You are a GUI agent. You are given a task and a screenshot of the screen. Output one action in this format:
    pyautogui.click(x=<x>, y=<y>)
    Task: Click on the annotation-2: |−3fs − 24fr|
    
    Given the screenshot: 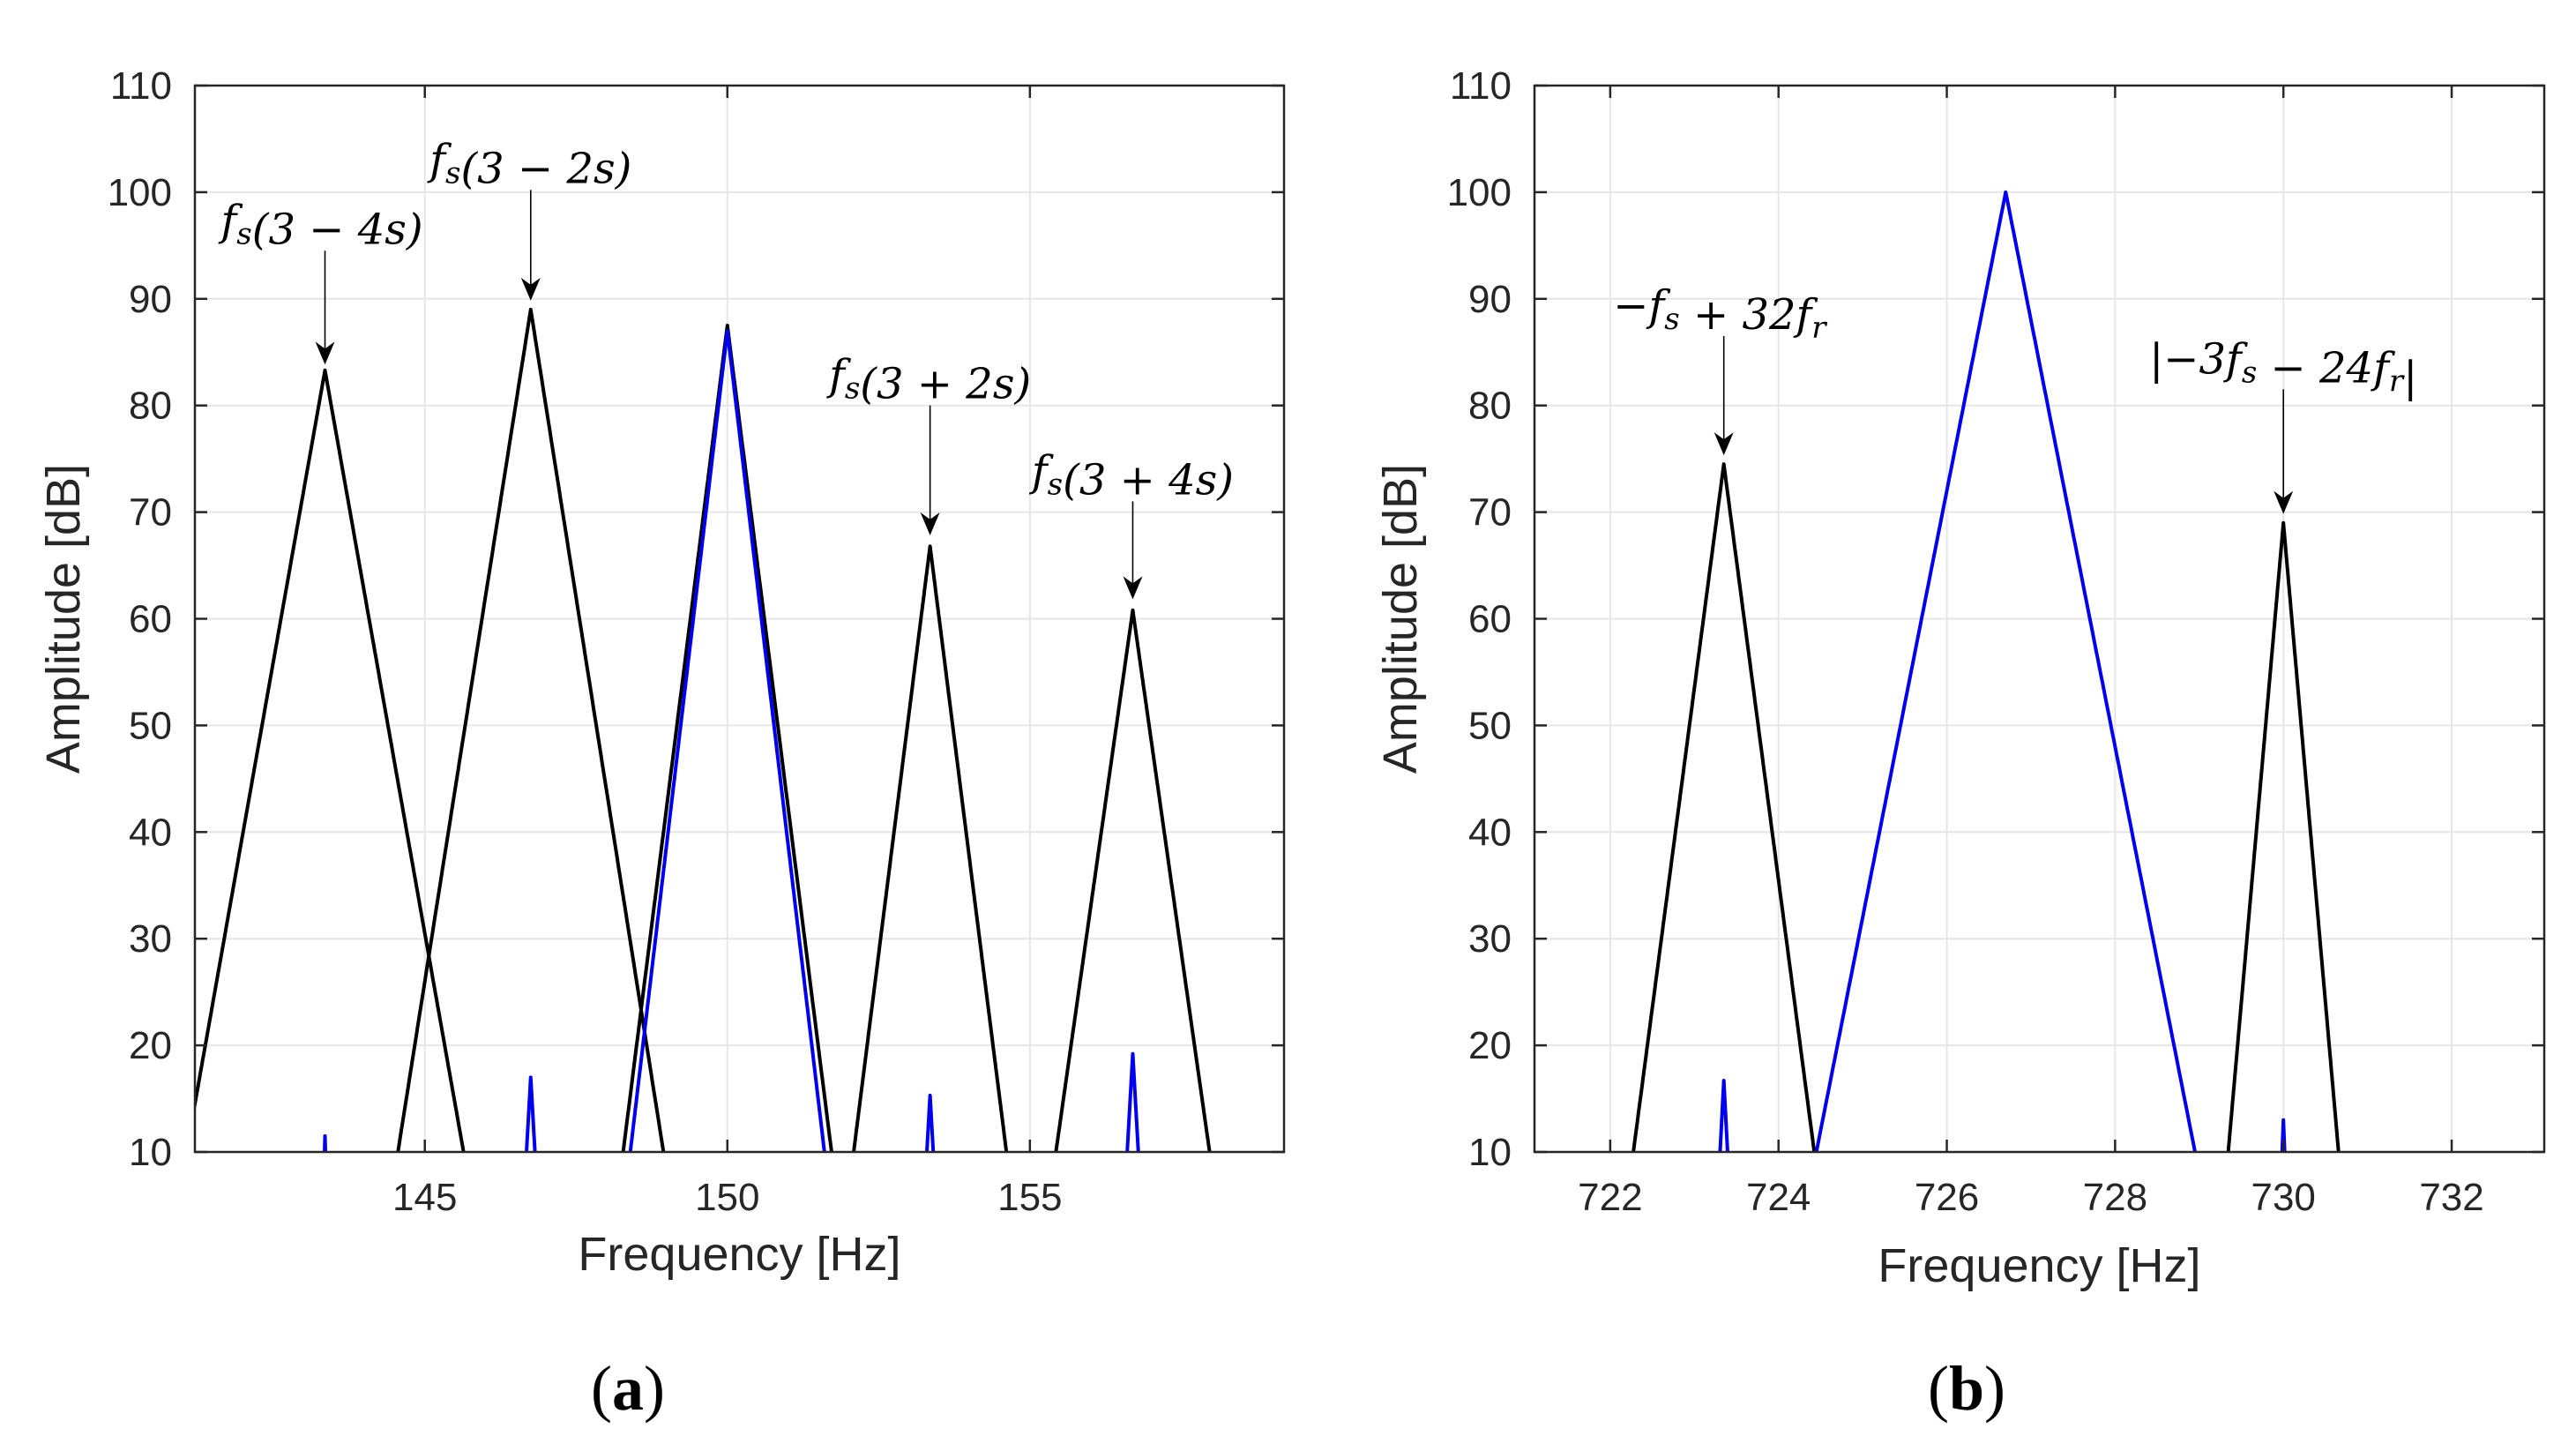 What is the action you would take?
    pyautogui.click(x=2283, y=424)
    